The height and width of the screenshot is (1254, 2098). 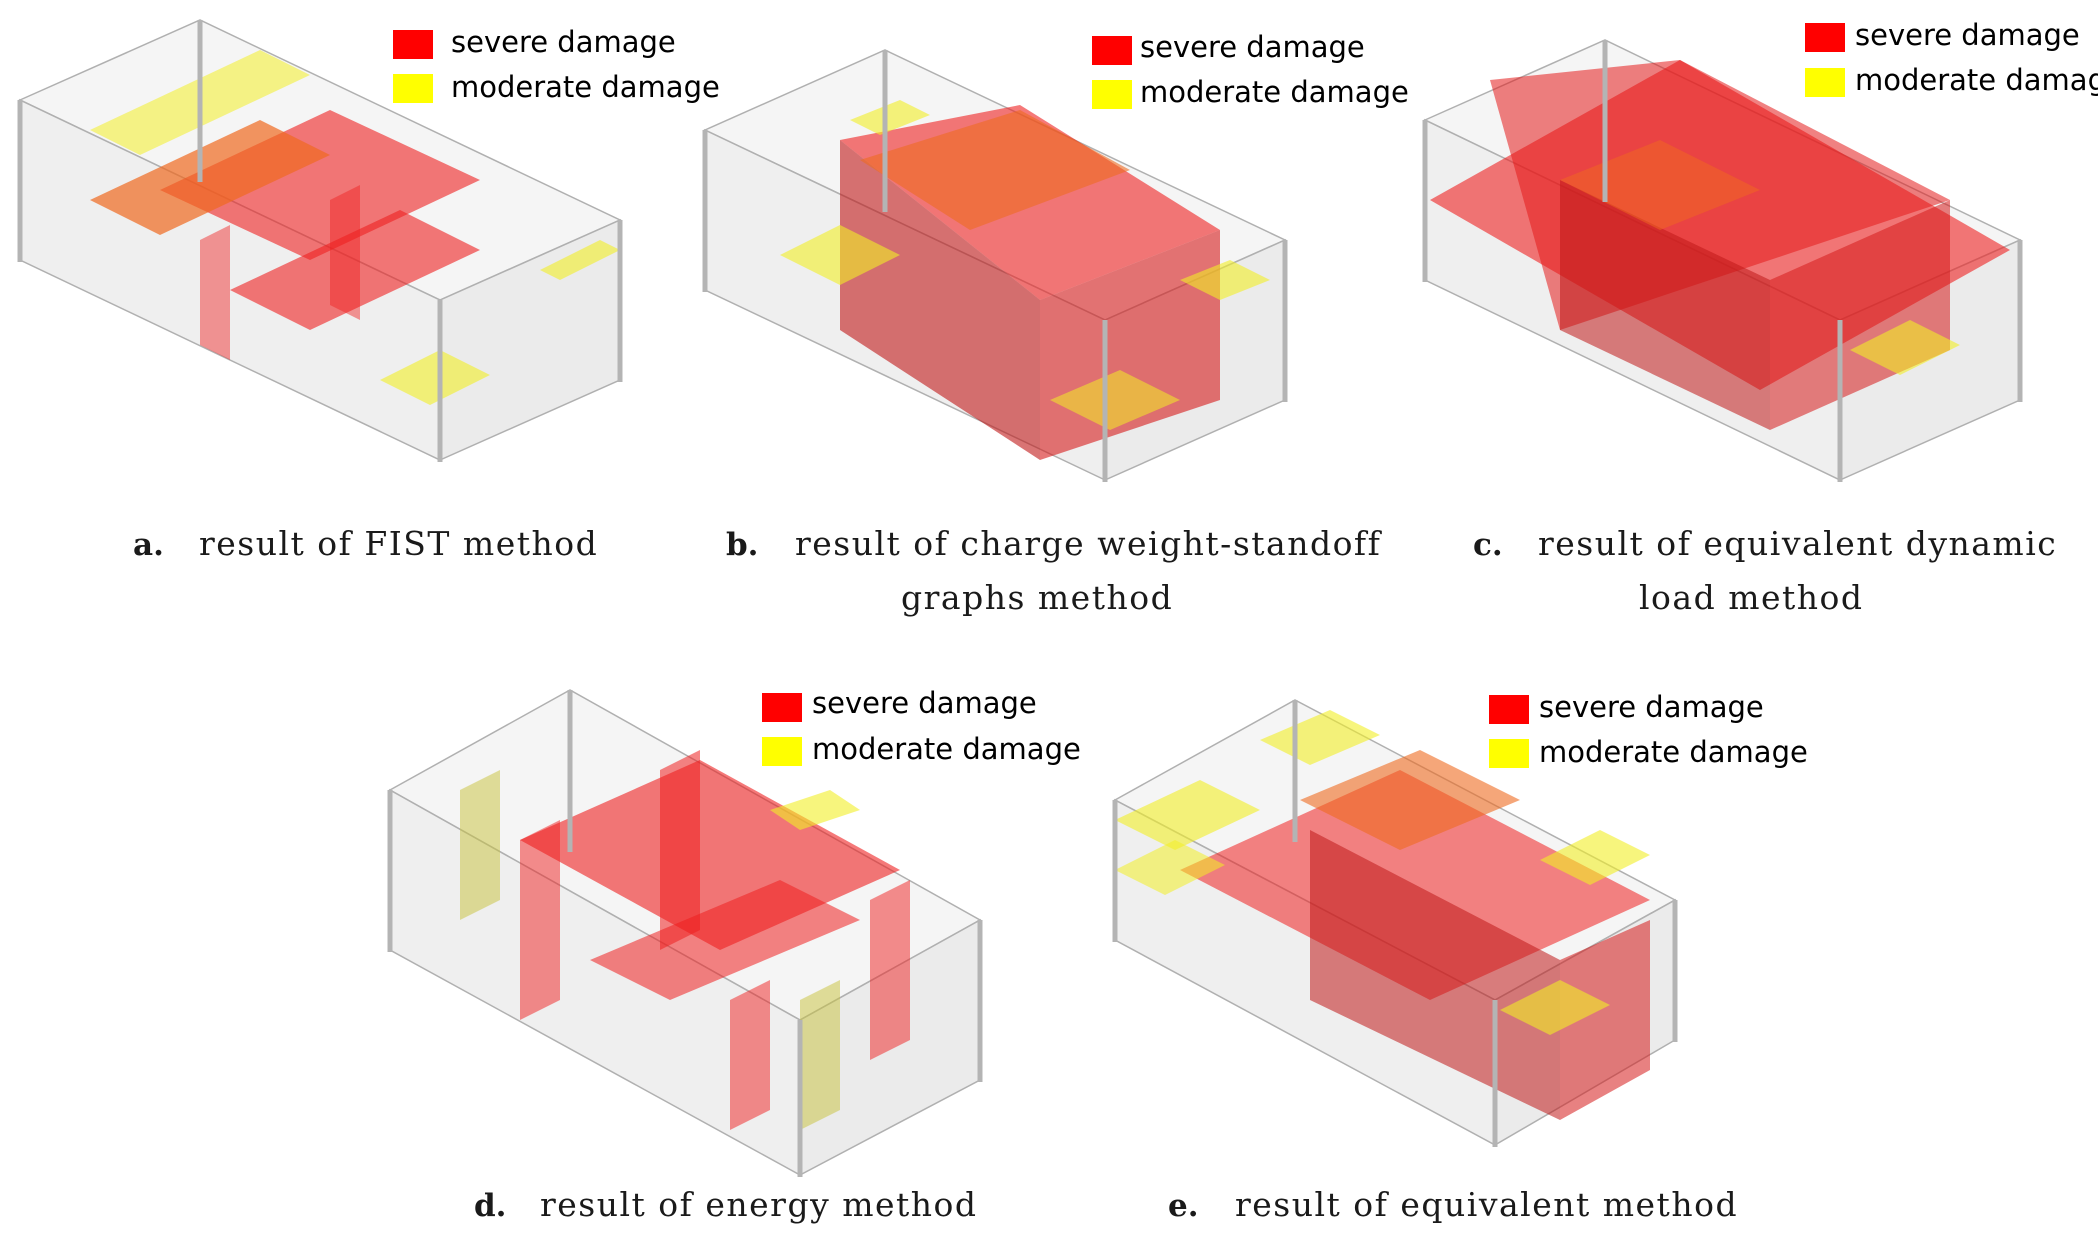 I want to click on caption-b-line-1: result of charge weight-standoff, so click(x=1089, y=543).